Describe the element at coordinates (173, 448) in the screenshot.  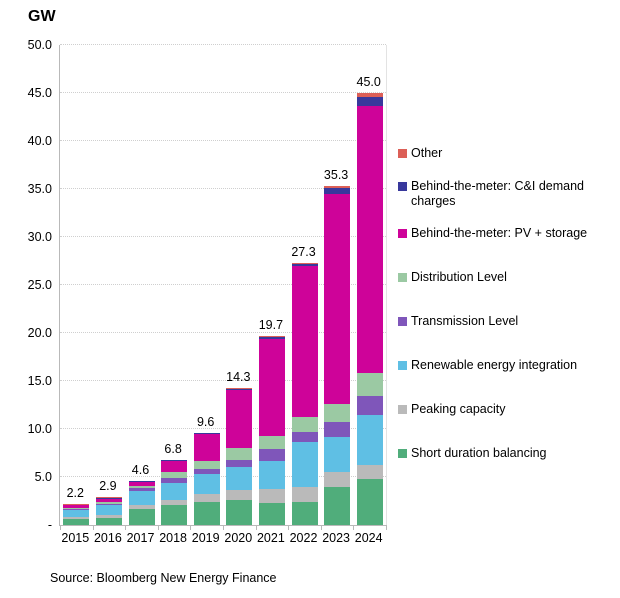
I see `bar-total-label: 6.8` at that location.